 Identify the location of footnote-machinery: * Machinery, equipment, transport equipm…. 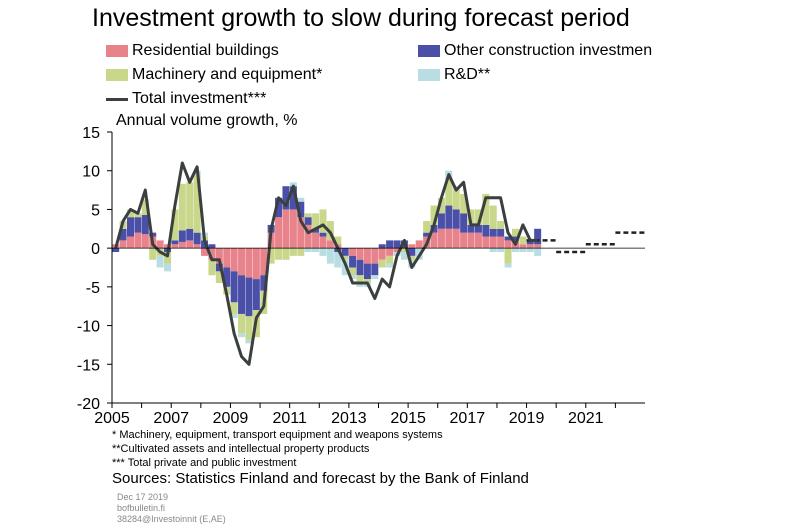
(277, 435).